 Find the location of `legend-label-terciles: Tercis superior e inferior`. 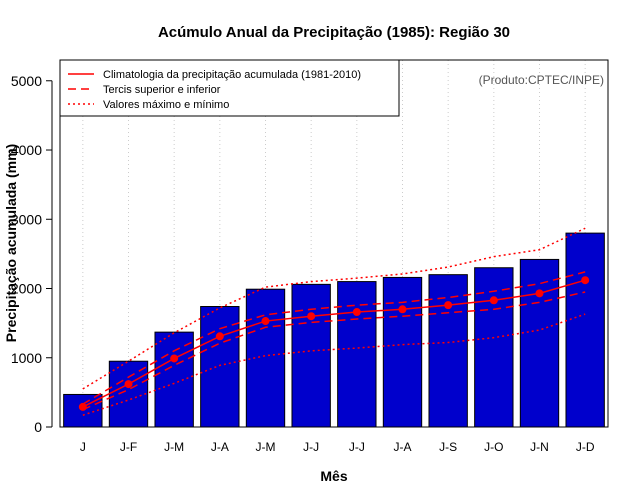

legend-label-terciles: Tercis superior e inferior is located at coordinates (162, 90).